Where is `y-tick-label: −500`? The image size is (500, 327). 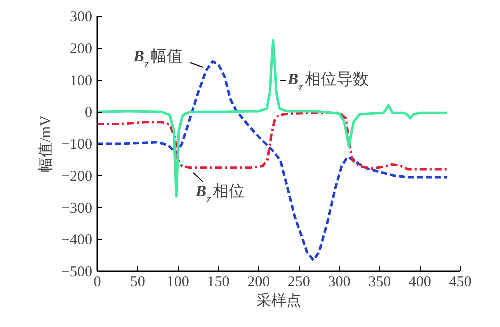
y-tick-label: −500 is located at coordinates (77, 272).